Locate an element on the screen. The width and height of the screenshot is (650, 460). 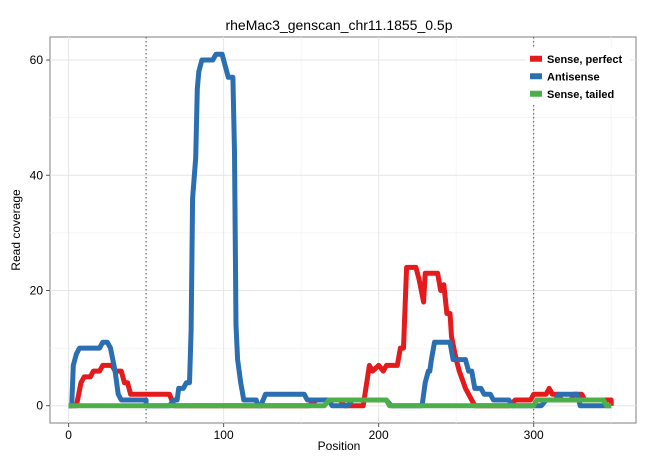
legend-label: Sense, perfect is located at coordinates (585, 60).